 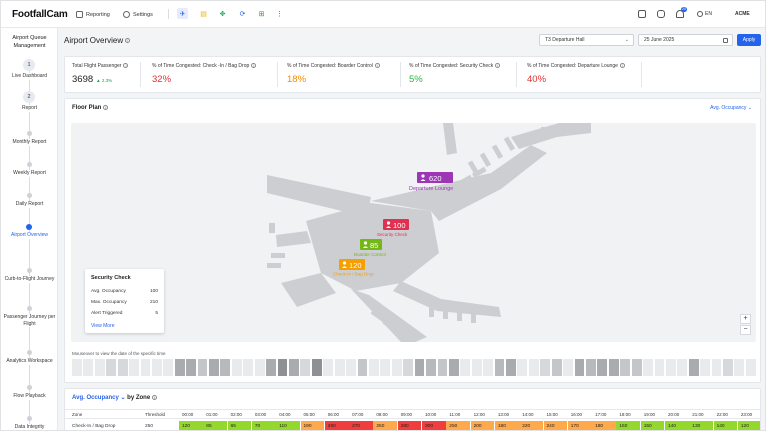 I want to click on hall-select: T3 Departure Hall ⌄, so click(x=586, y=40).